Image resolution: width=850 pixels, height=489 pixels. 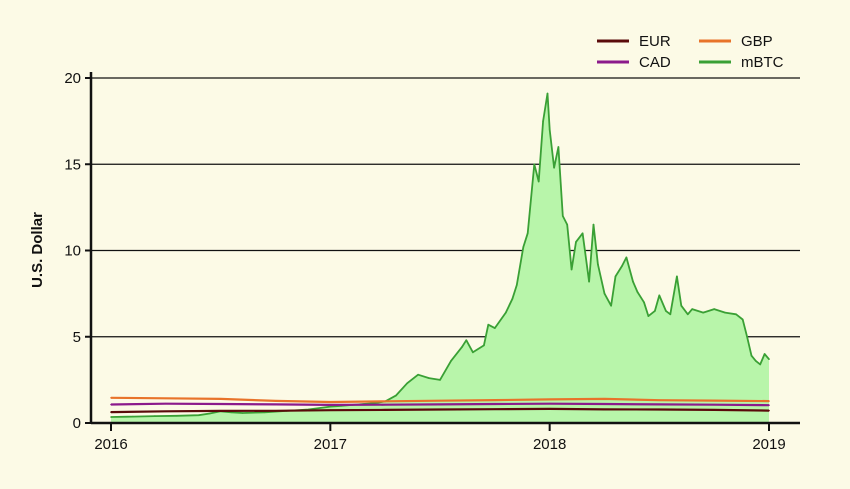 I want to click on legend: EUR GBP CAD mBTC, so click(x=690, y=52).